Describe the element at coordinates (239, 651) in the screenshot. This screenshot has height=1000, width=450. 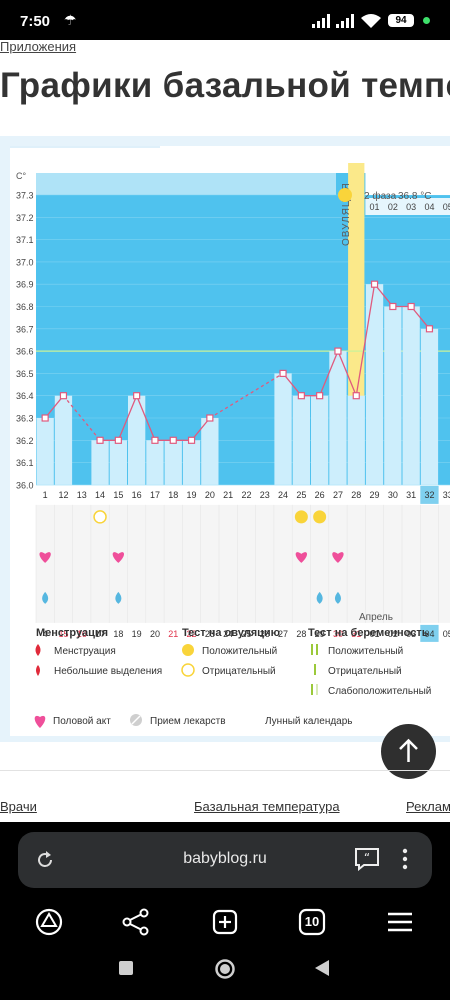
I see `legend-ov-positive: Положительный` at that location.